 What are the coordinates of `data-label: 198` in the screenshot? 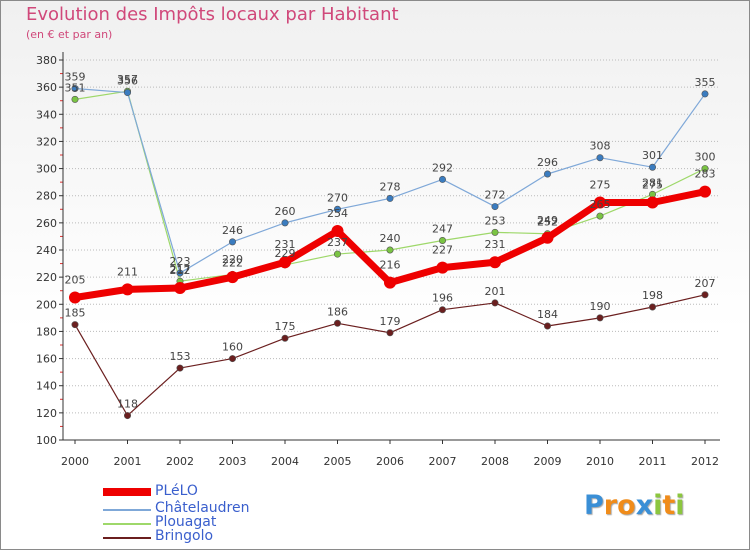 It's located at (652, 295).